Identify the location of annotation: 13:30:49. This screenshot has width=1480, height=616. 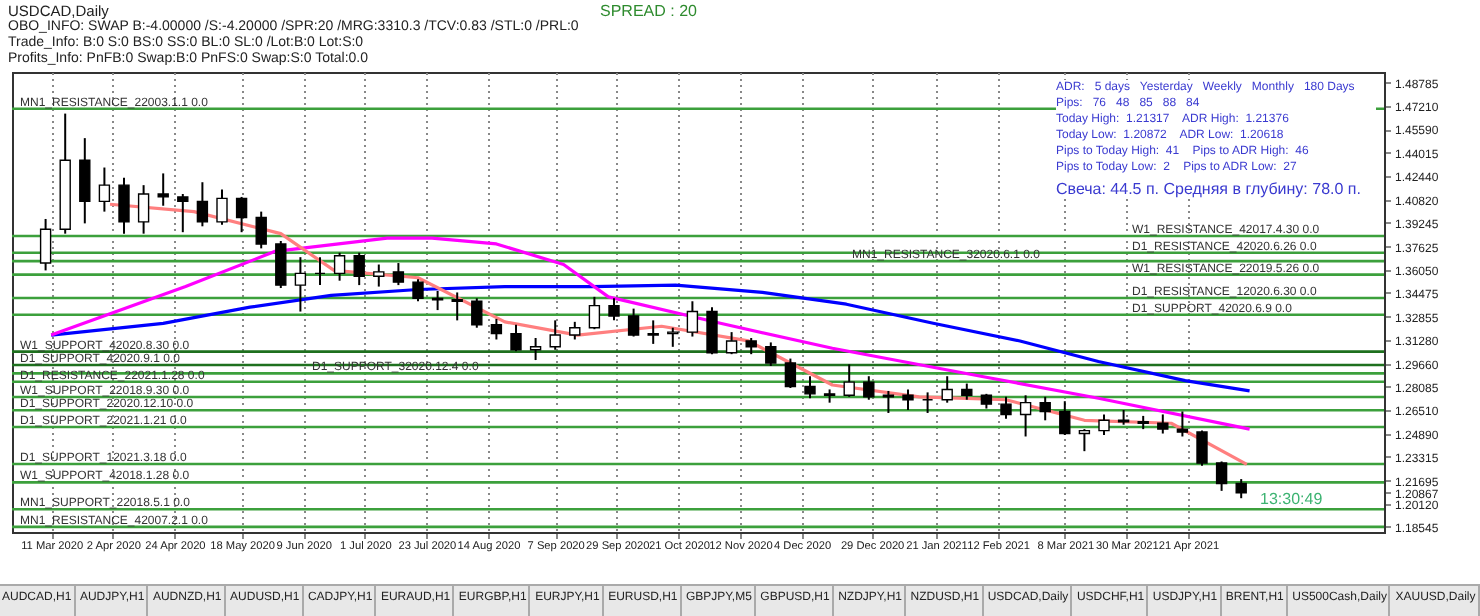
(1291, 499).